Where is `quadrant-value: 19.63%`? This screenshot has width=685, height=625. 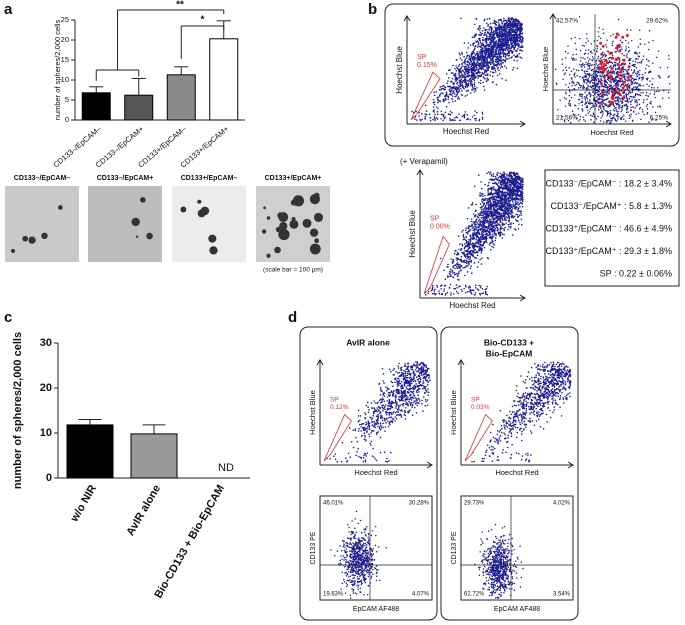 quadrant-value: 19.63% is located at coordinates (333, 595).